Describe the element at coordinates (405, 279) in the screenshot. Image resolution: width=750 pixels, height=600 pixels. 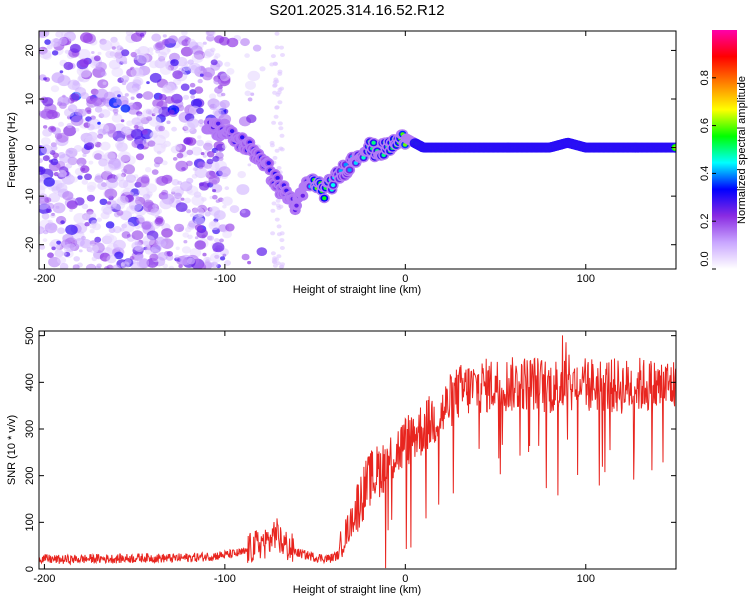
I see `x-tick-label: 0` at that location.